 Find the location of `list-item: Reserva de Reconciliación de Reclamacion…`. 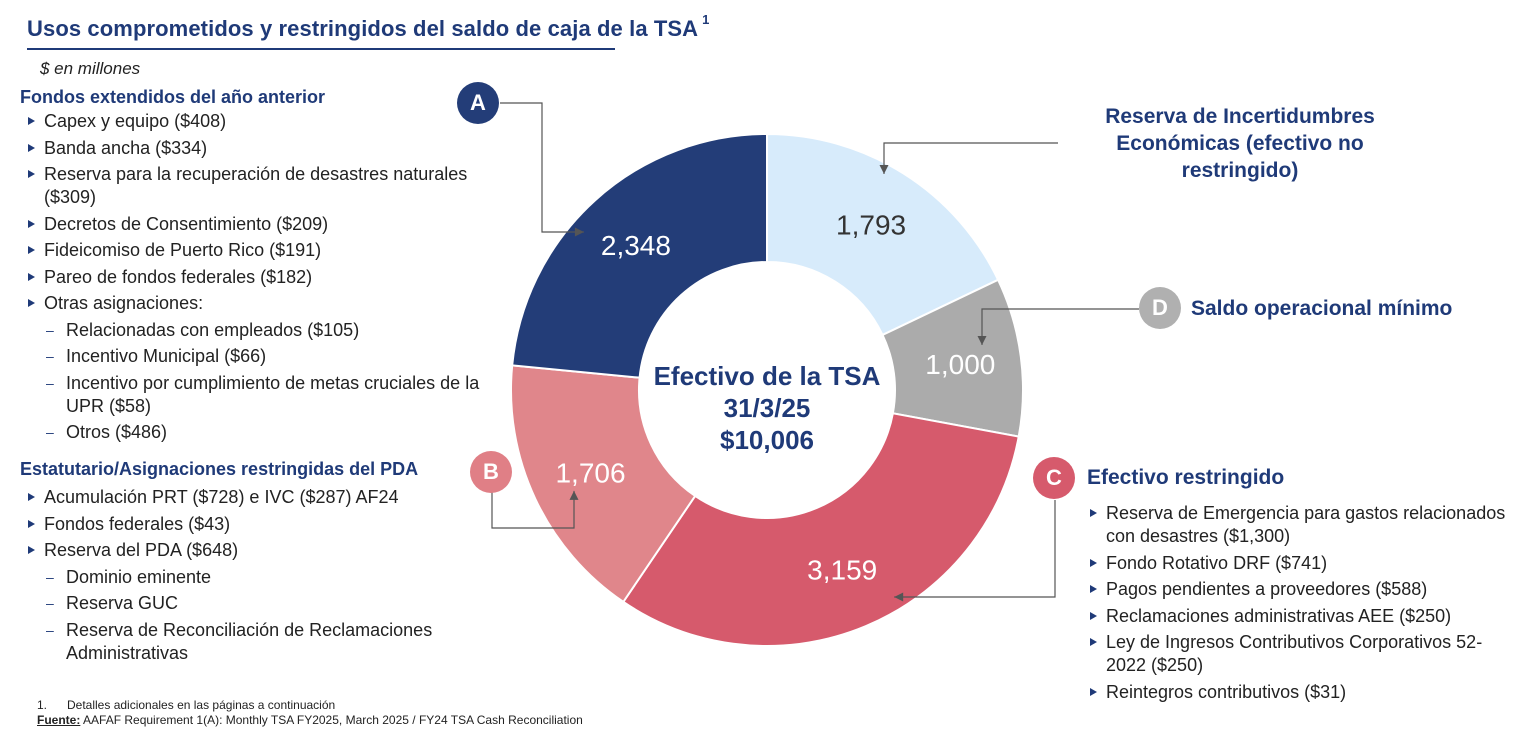

list-item: Reserva de Reconciliación de Reclamacion… is located at coordinates (255, 642).